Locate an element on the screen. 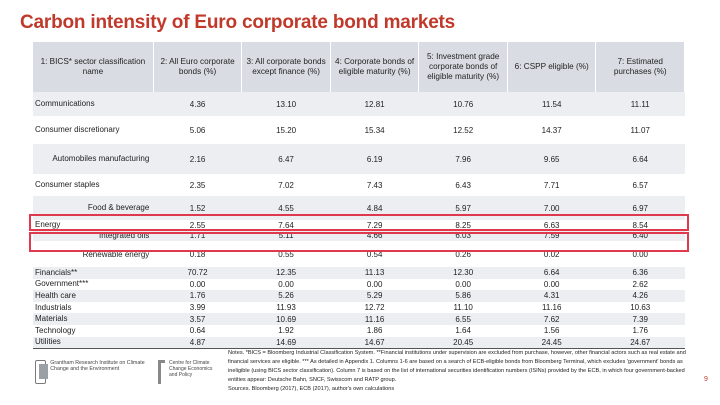 The image size is (720, 405). table-cell: 11.54 is located at coordinates (551, 104).